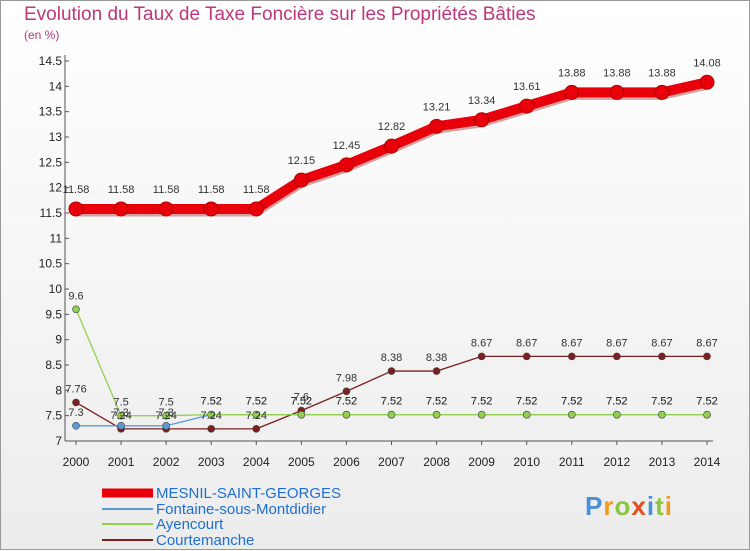 Image resolution: width=750 pixels, height=551 pixels. Describe the element at coordinates (166, 462) in the screenshot. I see `x-tick-label: 2002` at that location.